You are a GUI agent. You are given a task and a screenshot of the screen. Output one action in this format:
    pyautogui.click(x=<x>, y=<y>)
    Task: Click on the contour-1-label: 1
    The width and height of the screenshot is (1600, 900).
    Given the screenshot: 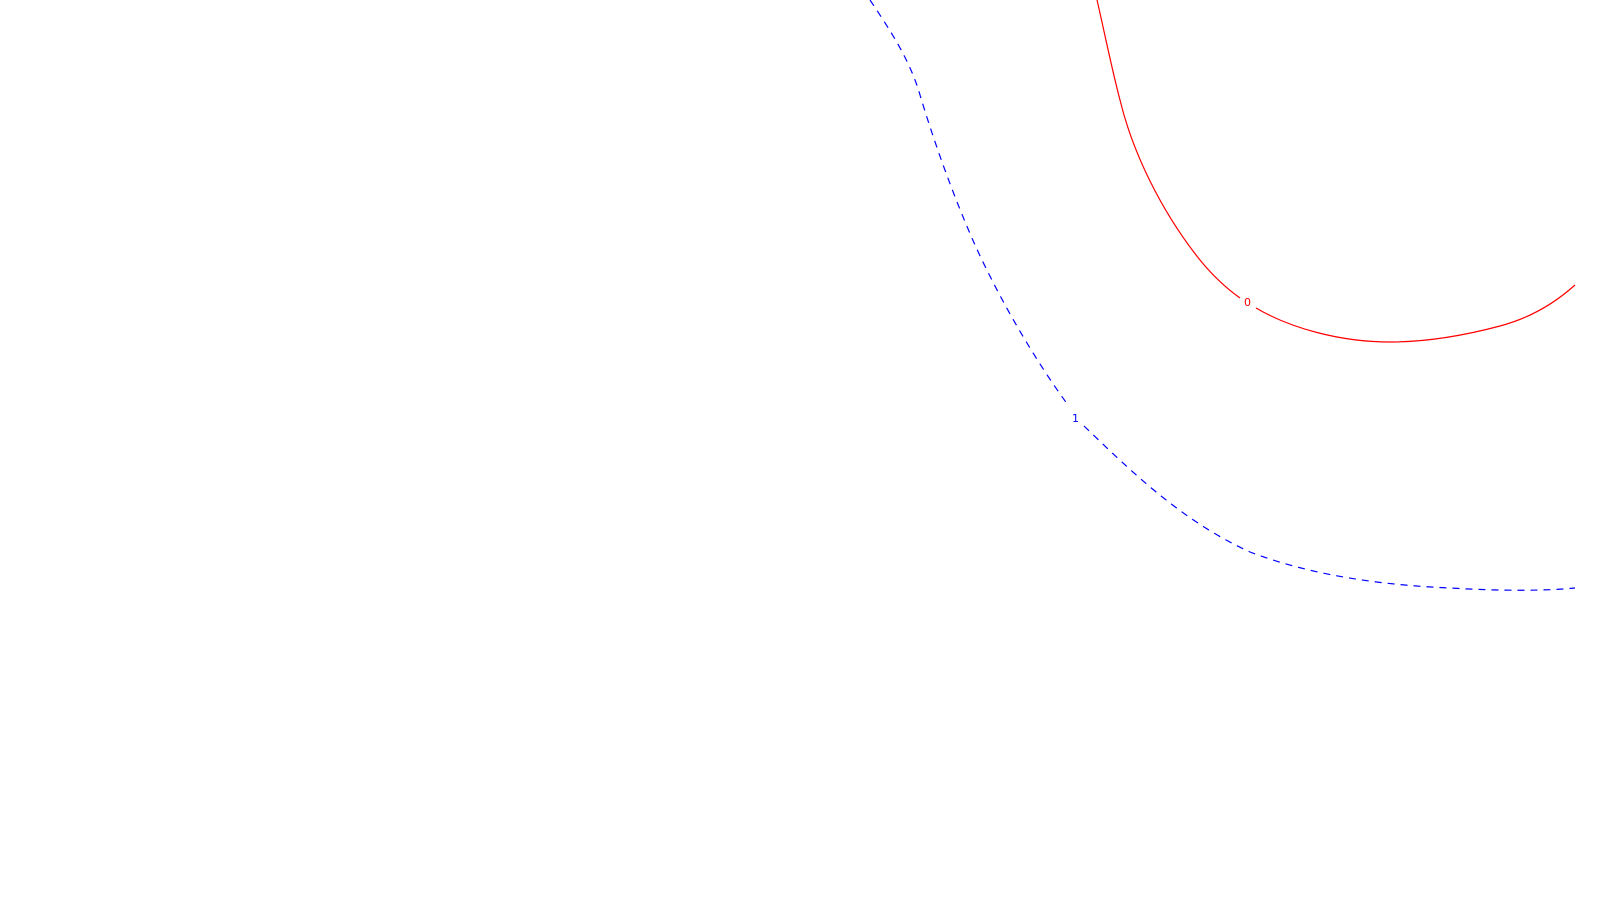 What is the action you would take?
    pyautogui.click(x=1075, y=418)
    